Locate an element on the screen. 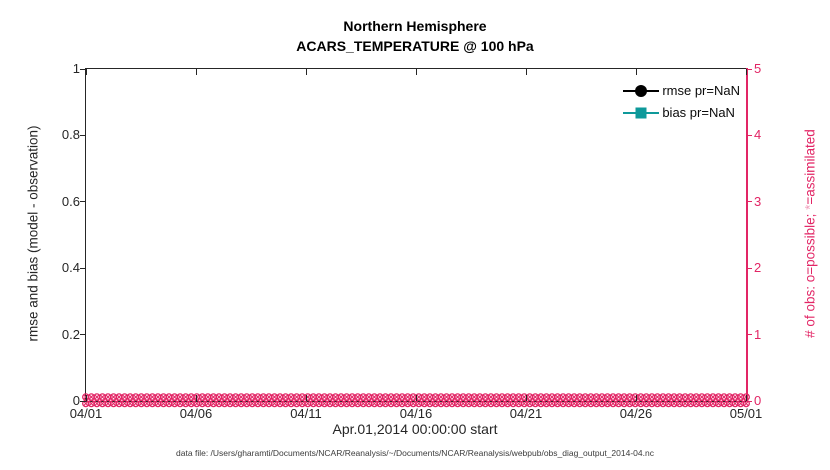  y-tick-right-2: 2 is located at coordinates (758, 268).